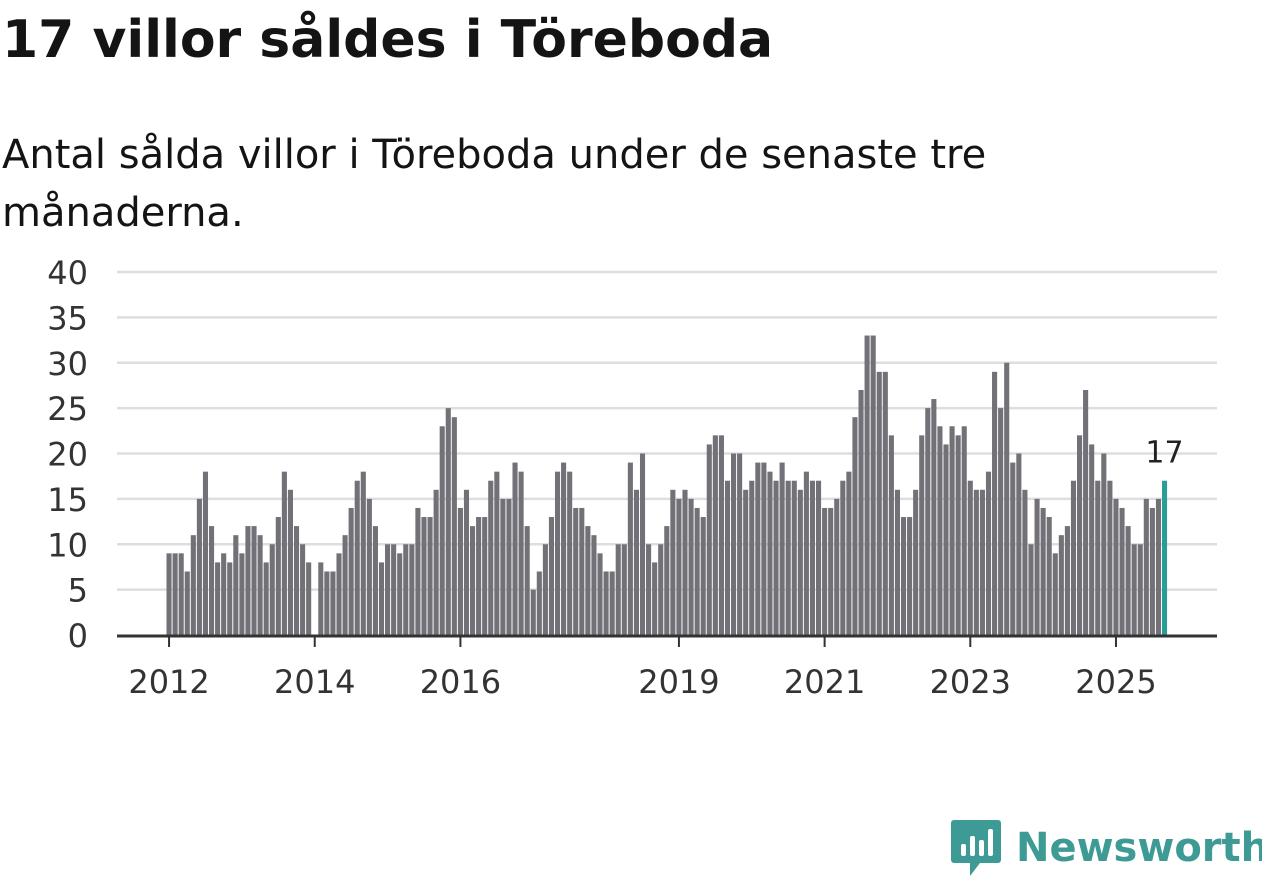 The image size is (1262, 879). I want to click on y-axis-labels: 0 5 10 15 20 25 30 35 40, so click(67, 454).